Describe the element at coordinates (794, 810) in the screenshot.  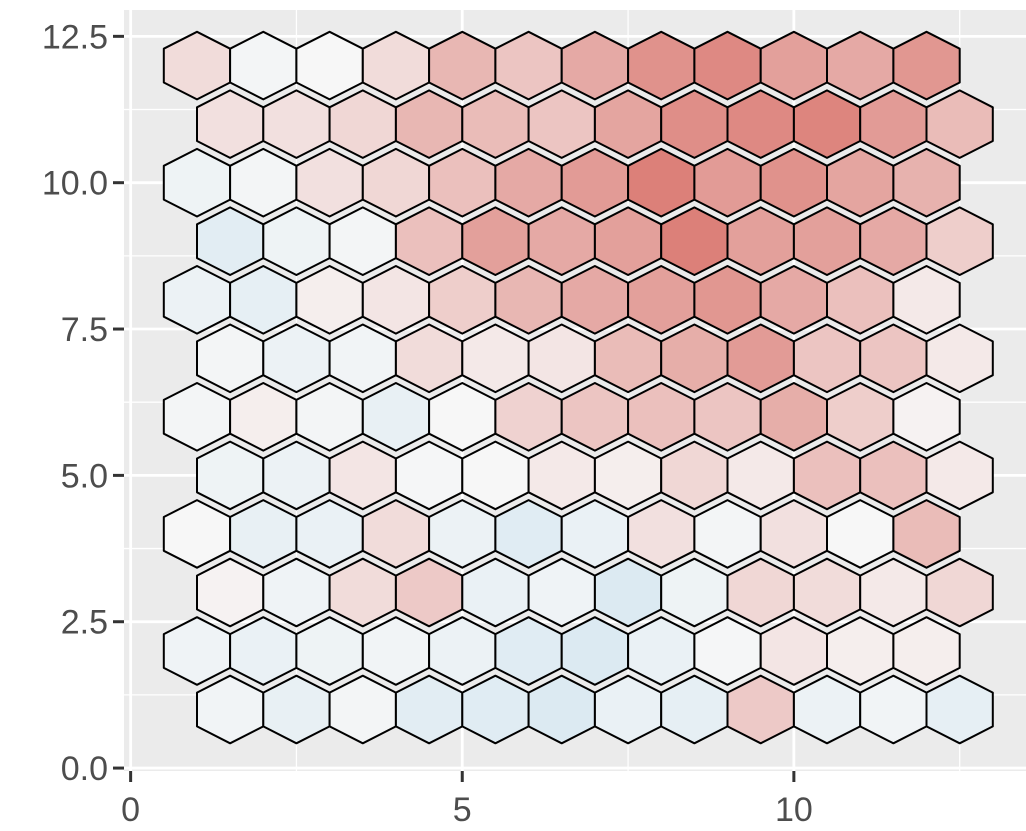
I see `x-tick-label: 10` at that location.